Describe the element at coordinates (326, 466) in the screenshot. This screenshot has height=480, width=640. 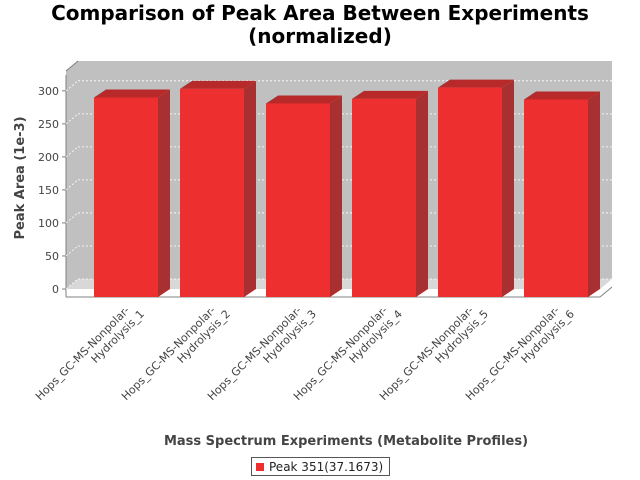
I see `legend-label: Peak 351(37.1673)` at that location.